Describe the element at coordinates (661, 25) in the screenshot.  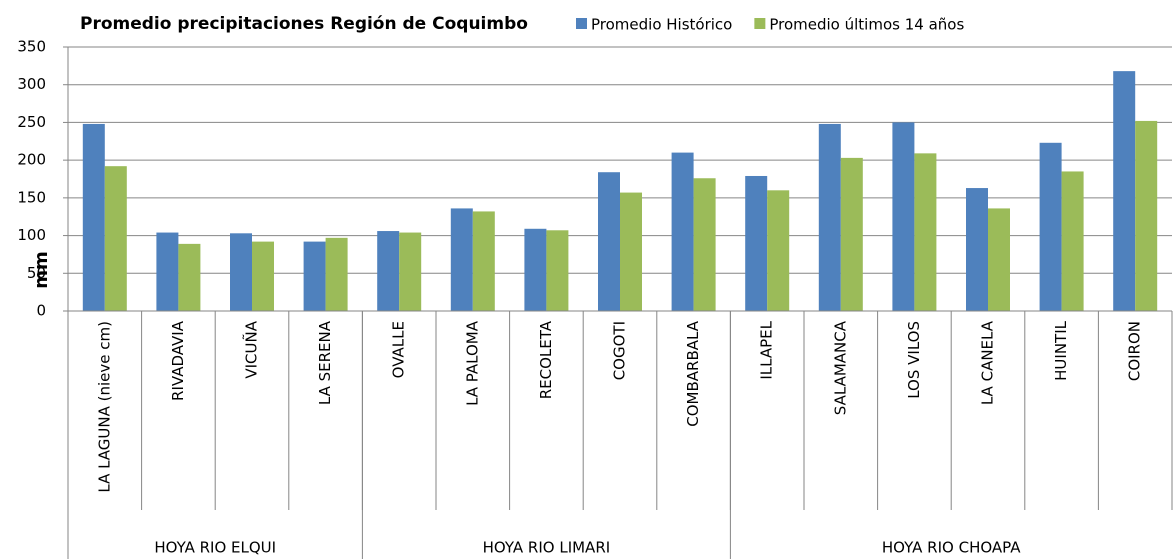
I see `legend-label: Promedio Histórico` at that location.